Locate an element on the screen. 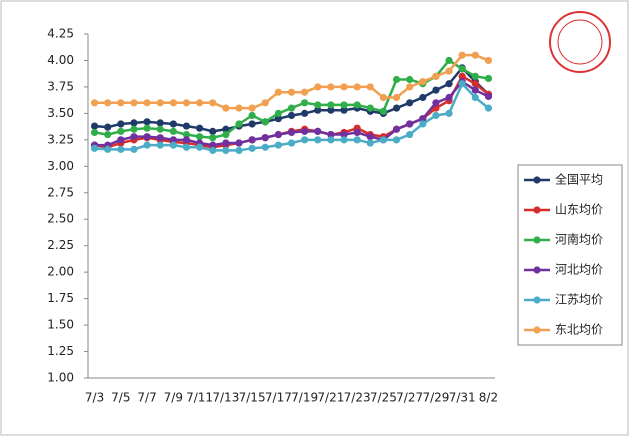 The image size is (629, 440). y-tick-label: 4.00 is located at coordinates (60, 60).